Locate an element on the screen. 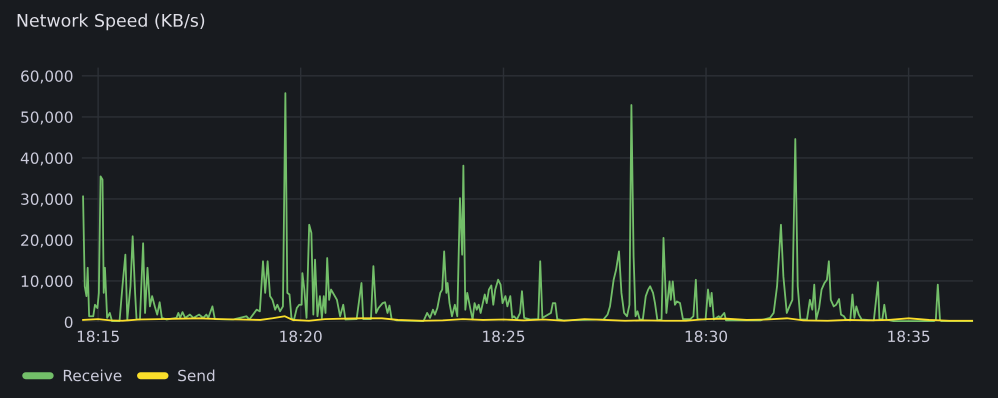 The height and width of the screenshot is (398, 998). x-tick-label: 18:25 is located at coordinates (503, 336).